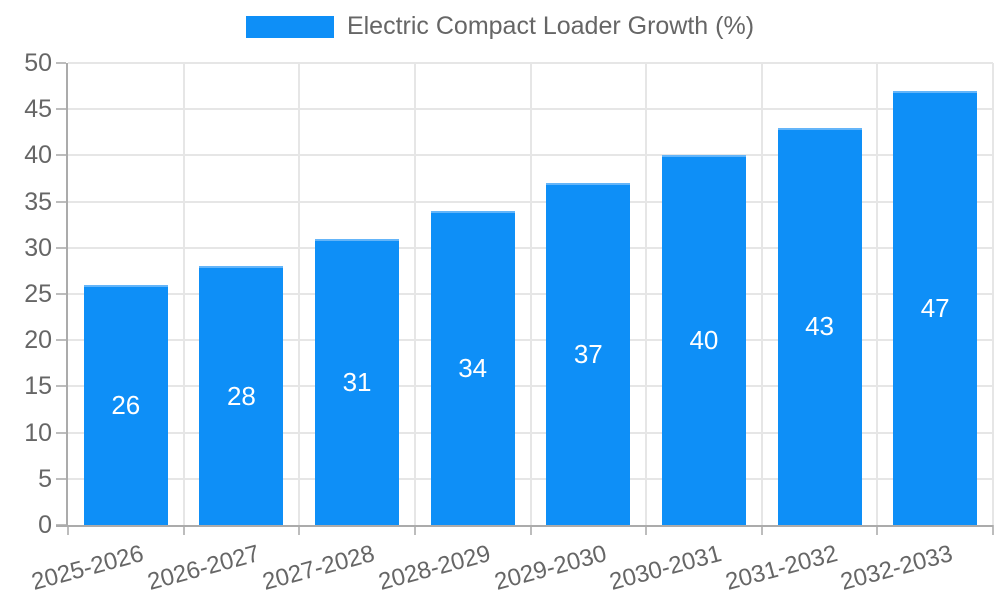 This screenshot has width=1000, height=600. I want to click on x-tick-label: 2025-2026, so click(87, 568).